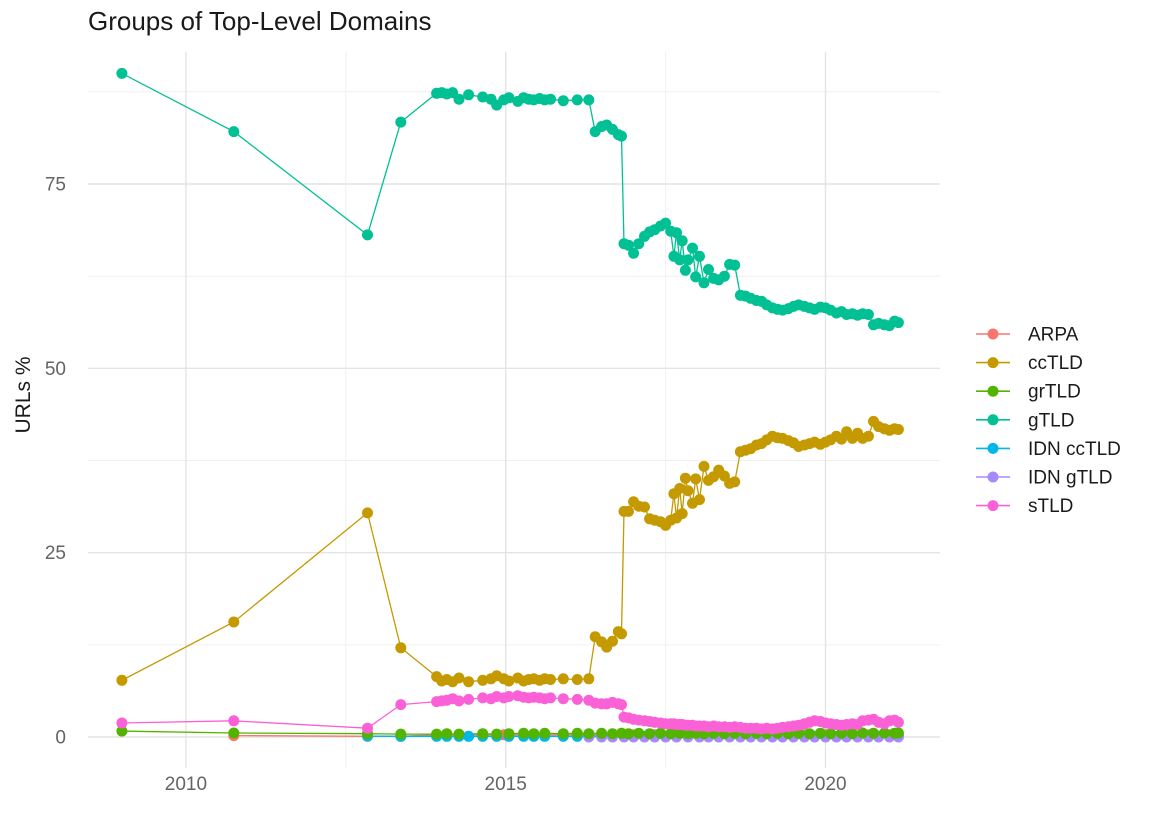 The height and width of the screenshot is (827, 1164). I want to click on legend-item-arpa: ARPA, so click(1027, 335).